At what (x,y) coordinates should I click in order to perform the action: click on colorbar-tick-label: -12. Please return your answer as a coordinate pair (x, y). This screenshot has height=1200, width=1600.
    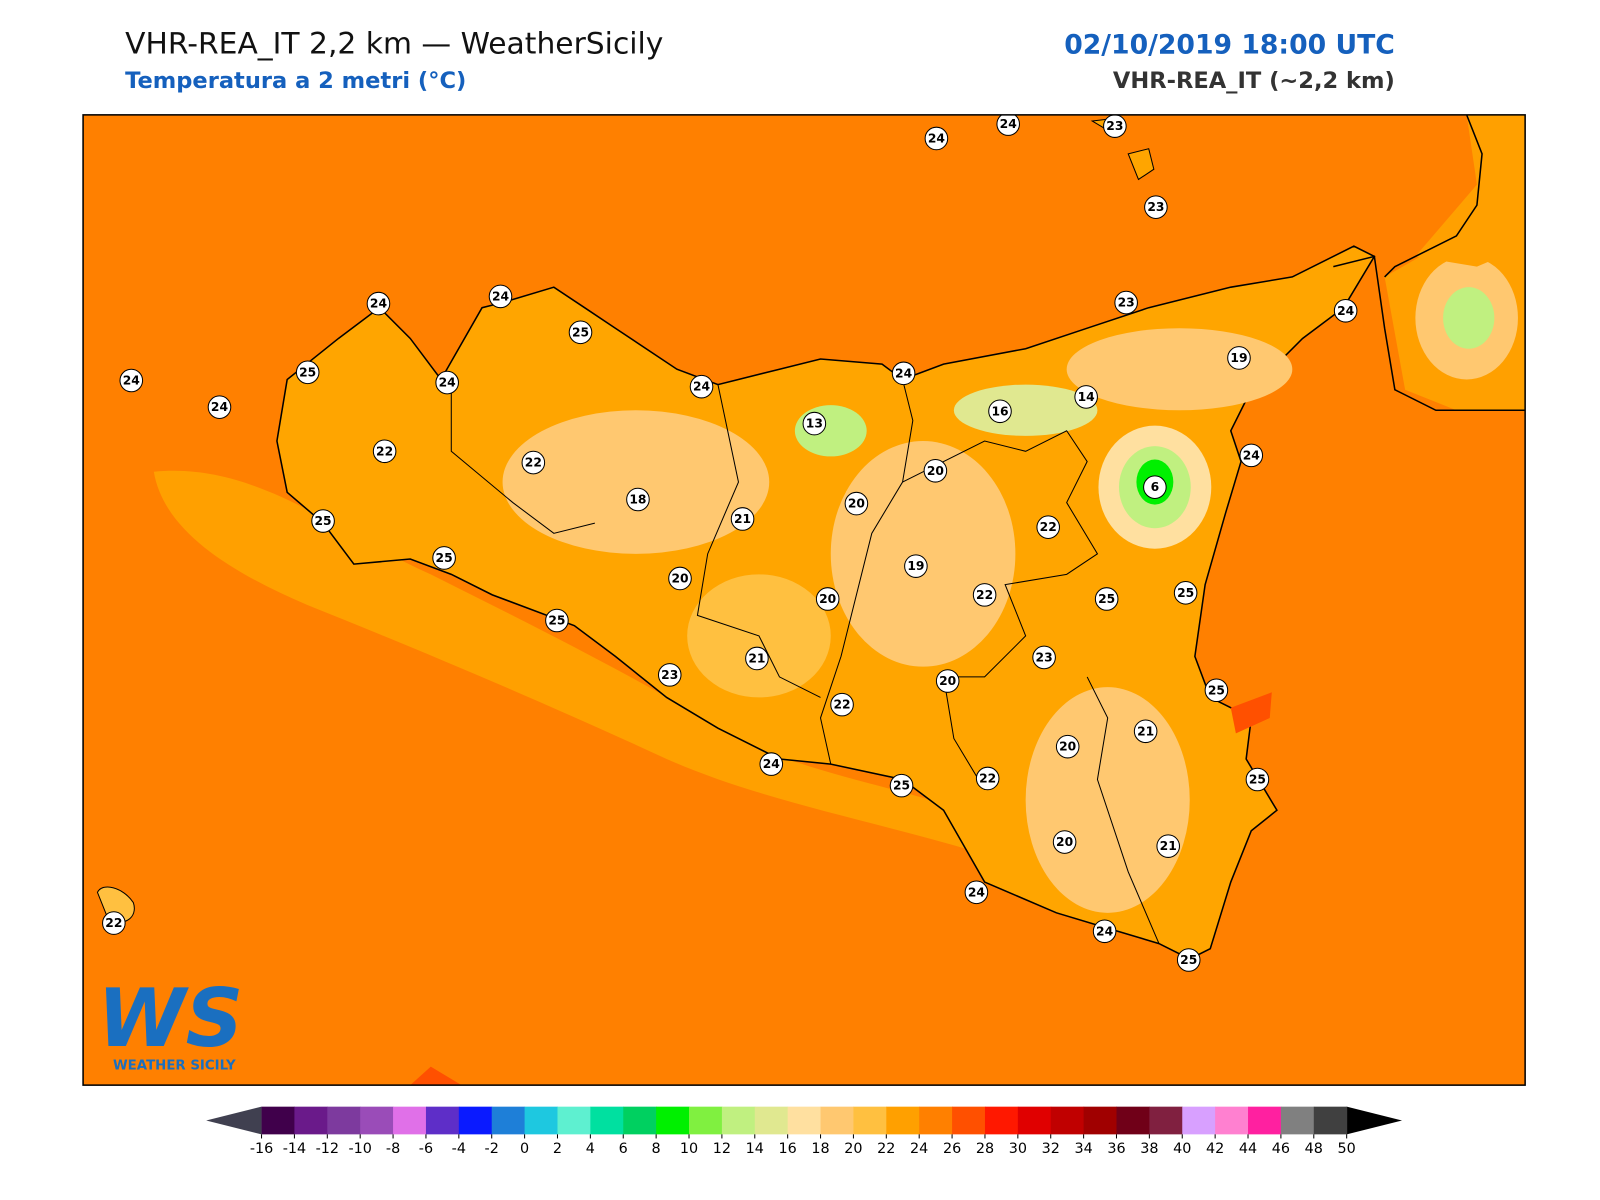
    Looking at the image, I should click on (327, 1149).